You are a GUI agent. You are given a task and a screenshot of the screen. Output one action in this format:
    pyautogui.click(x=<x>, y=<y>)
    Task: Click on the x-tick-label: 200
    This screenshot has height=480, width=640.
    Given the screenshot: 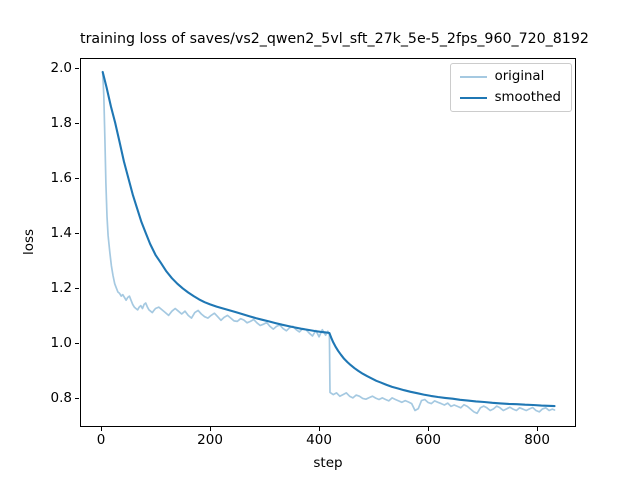 What is the action you would take?
    pyautogui.click(x=210, y=440)
    